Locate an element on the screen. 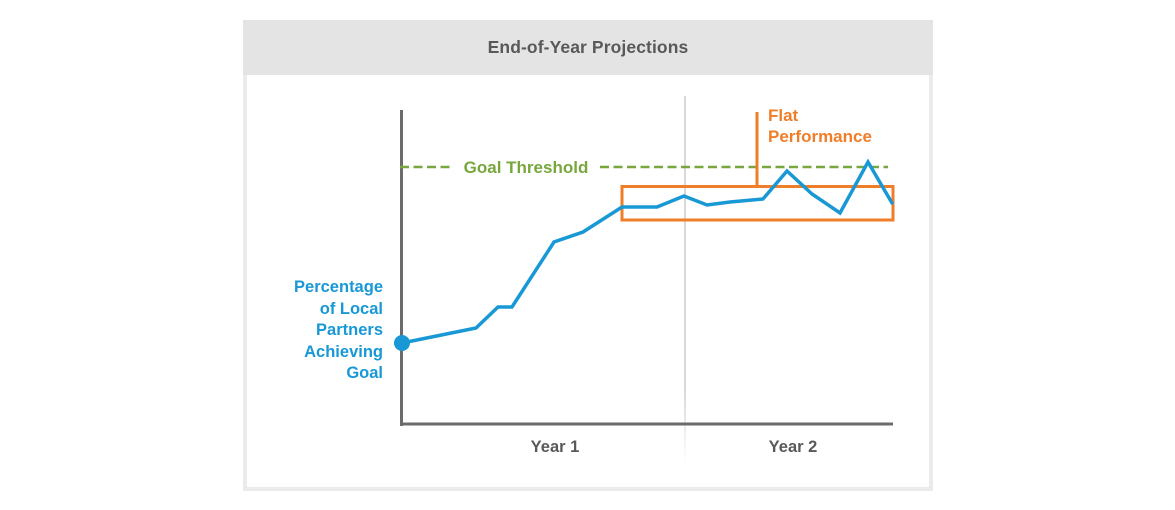  y-axis-label-line: Percentage is located at coordinates (338, 287).